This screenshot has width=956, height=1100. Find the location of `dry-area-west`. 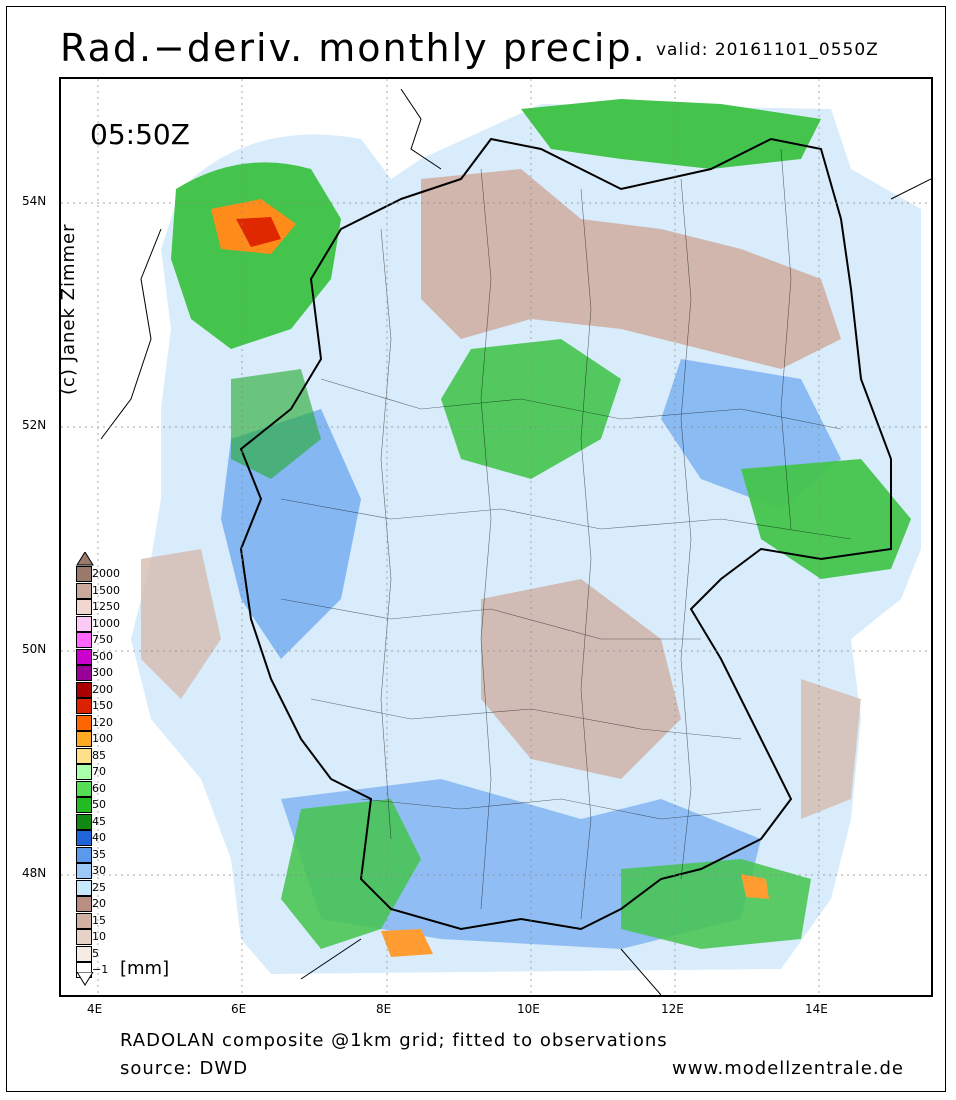

dry-area-west is located at coordinates (181, 624).